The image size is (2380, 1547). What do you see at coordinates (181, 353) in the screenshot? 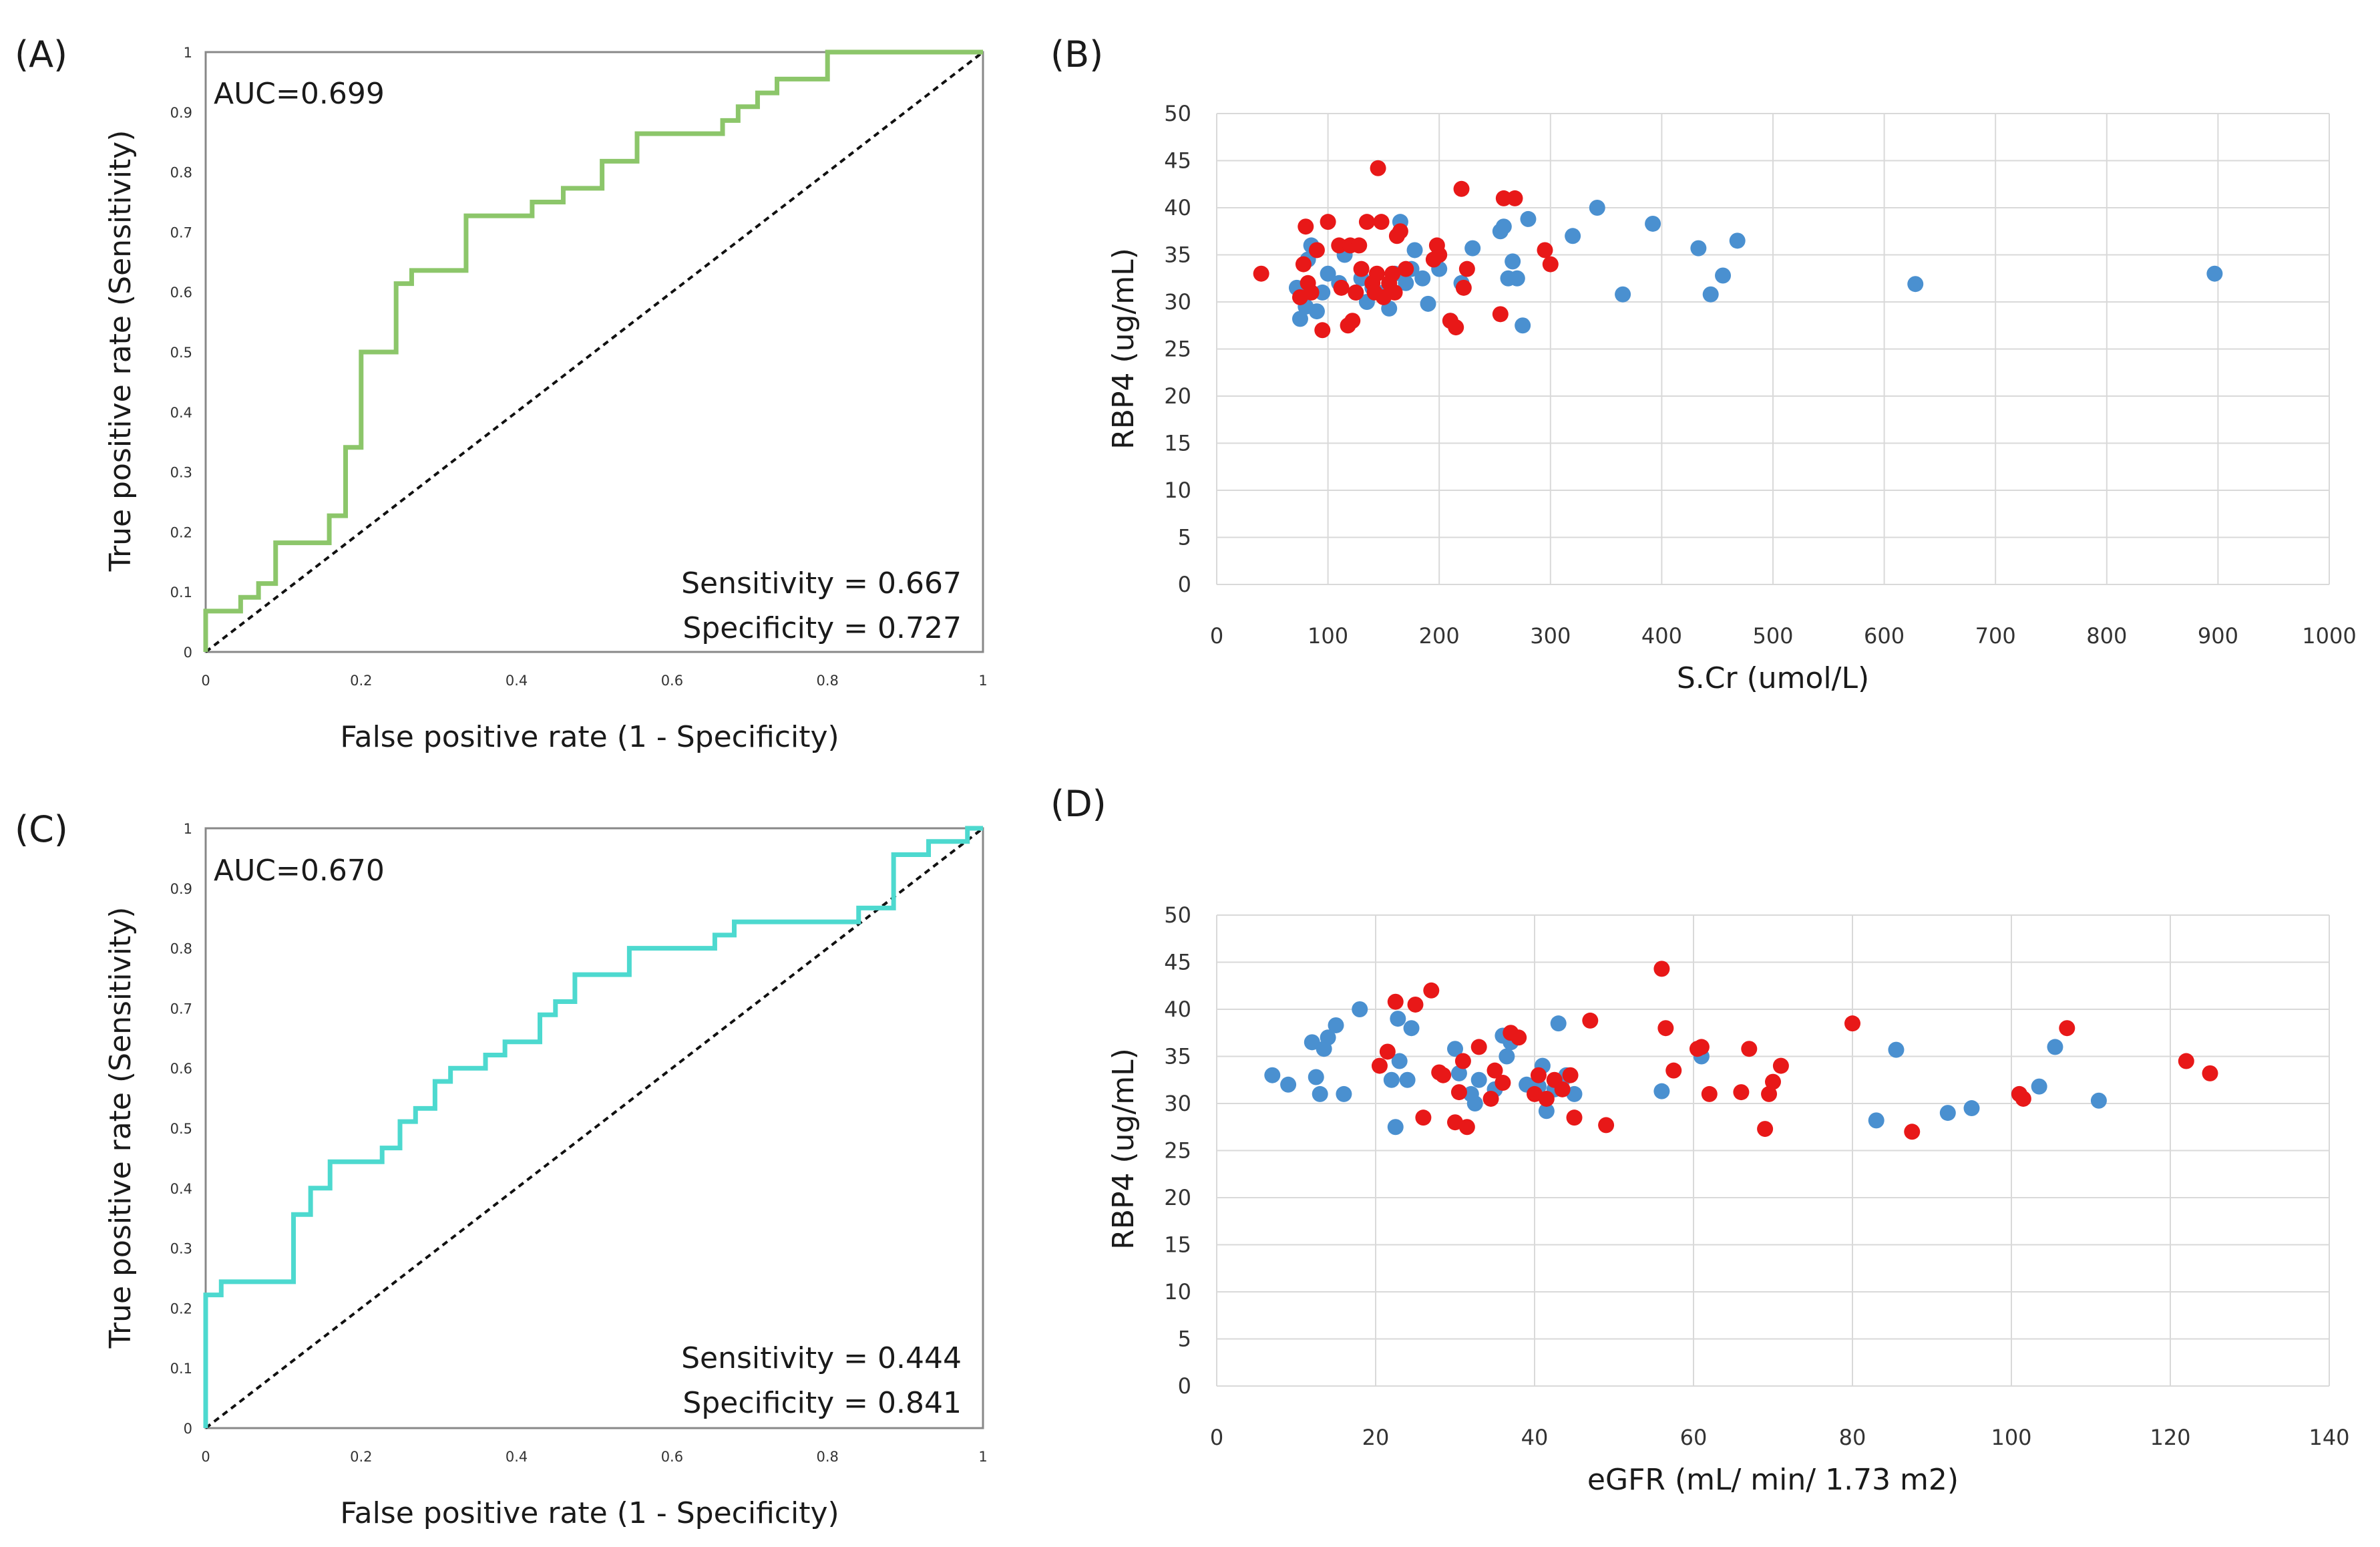
I see `panel-a-y-tick-label: 0.5` at bounding box center [181, 353].